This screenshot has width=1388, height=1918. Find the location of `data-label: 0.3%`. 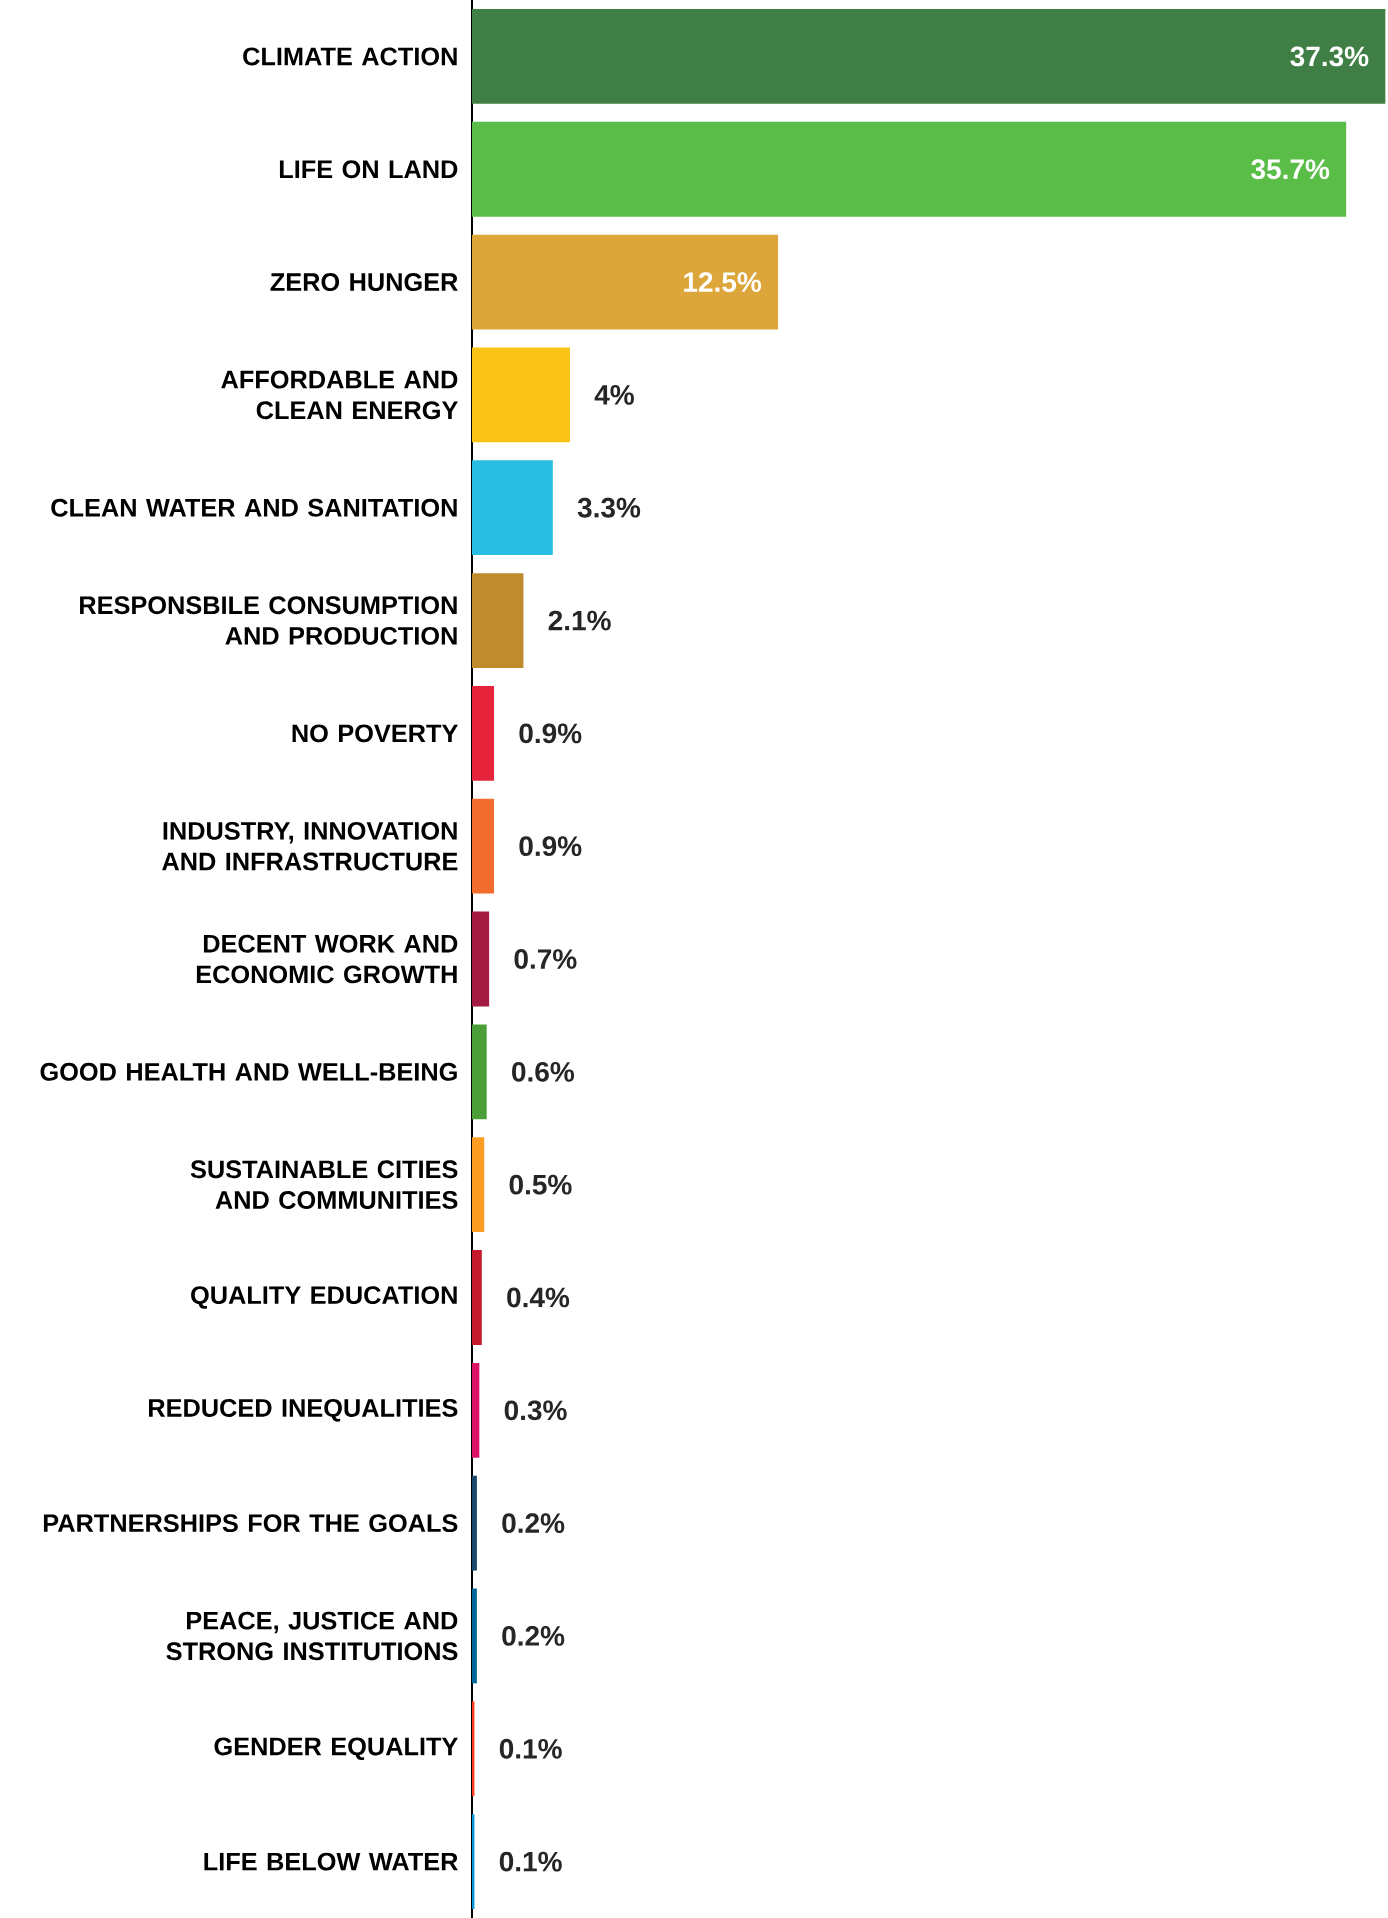

data-label: 0.3% is located at coordinates (535, 1410).